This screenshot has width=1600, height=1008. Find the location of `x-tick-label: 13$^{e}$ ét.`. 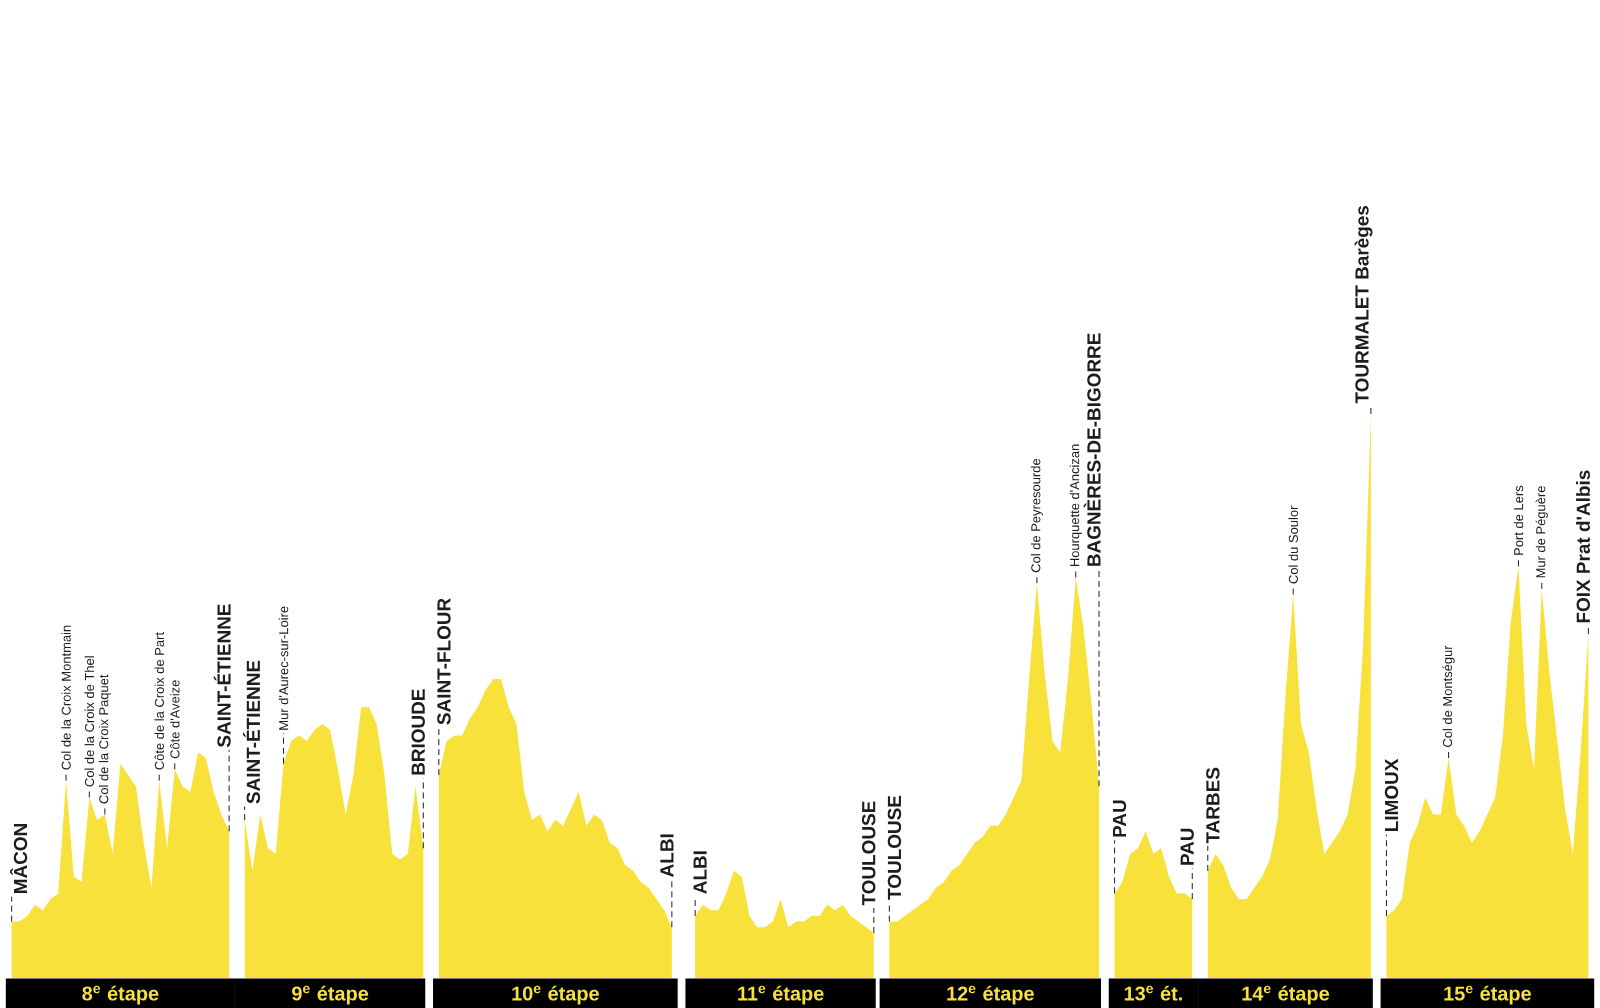

x-tick-label: 13$^{e}$ ét. is located at coordinates (1153, 993).